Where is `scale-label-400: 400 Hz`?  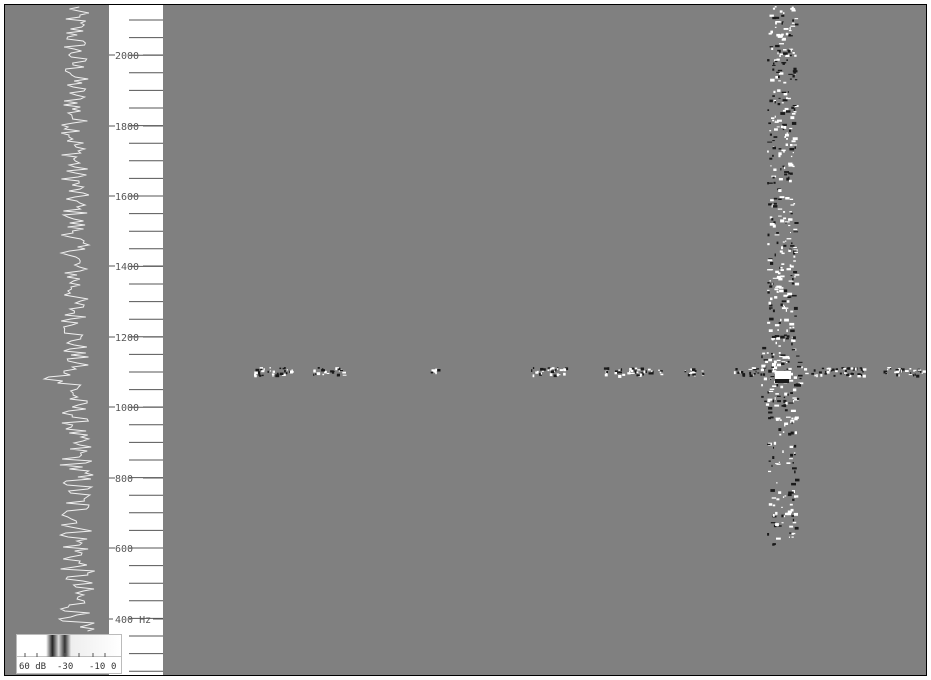
scale-label-400: 400 Hz is located at coordinates (133, 620).